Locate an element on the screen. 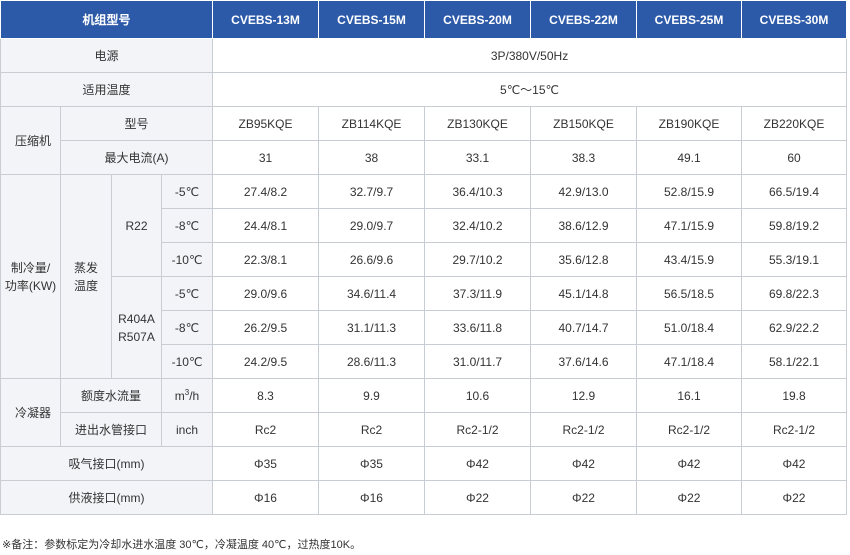 Image resolution: width=850 pixels, height=555 pixels. cooling-value: 43.4/15.9 is located at coordinates (689, 259).